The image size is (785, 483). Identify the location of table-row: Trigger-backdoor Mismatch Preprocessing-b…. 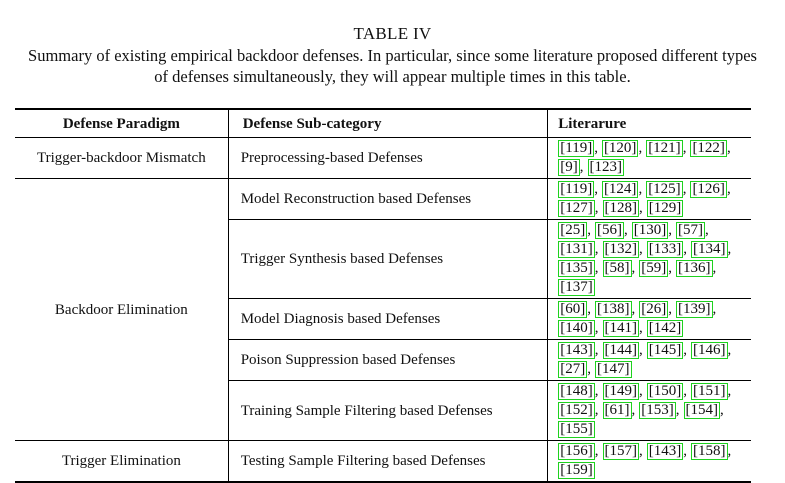
(383, 158).